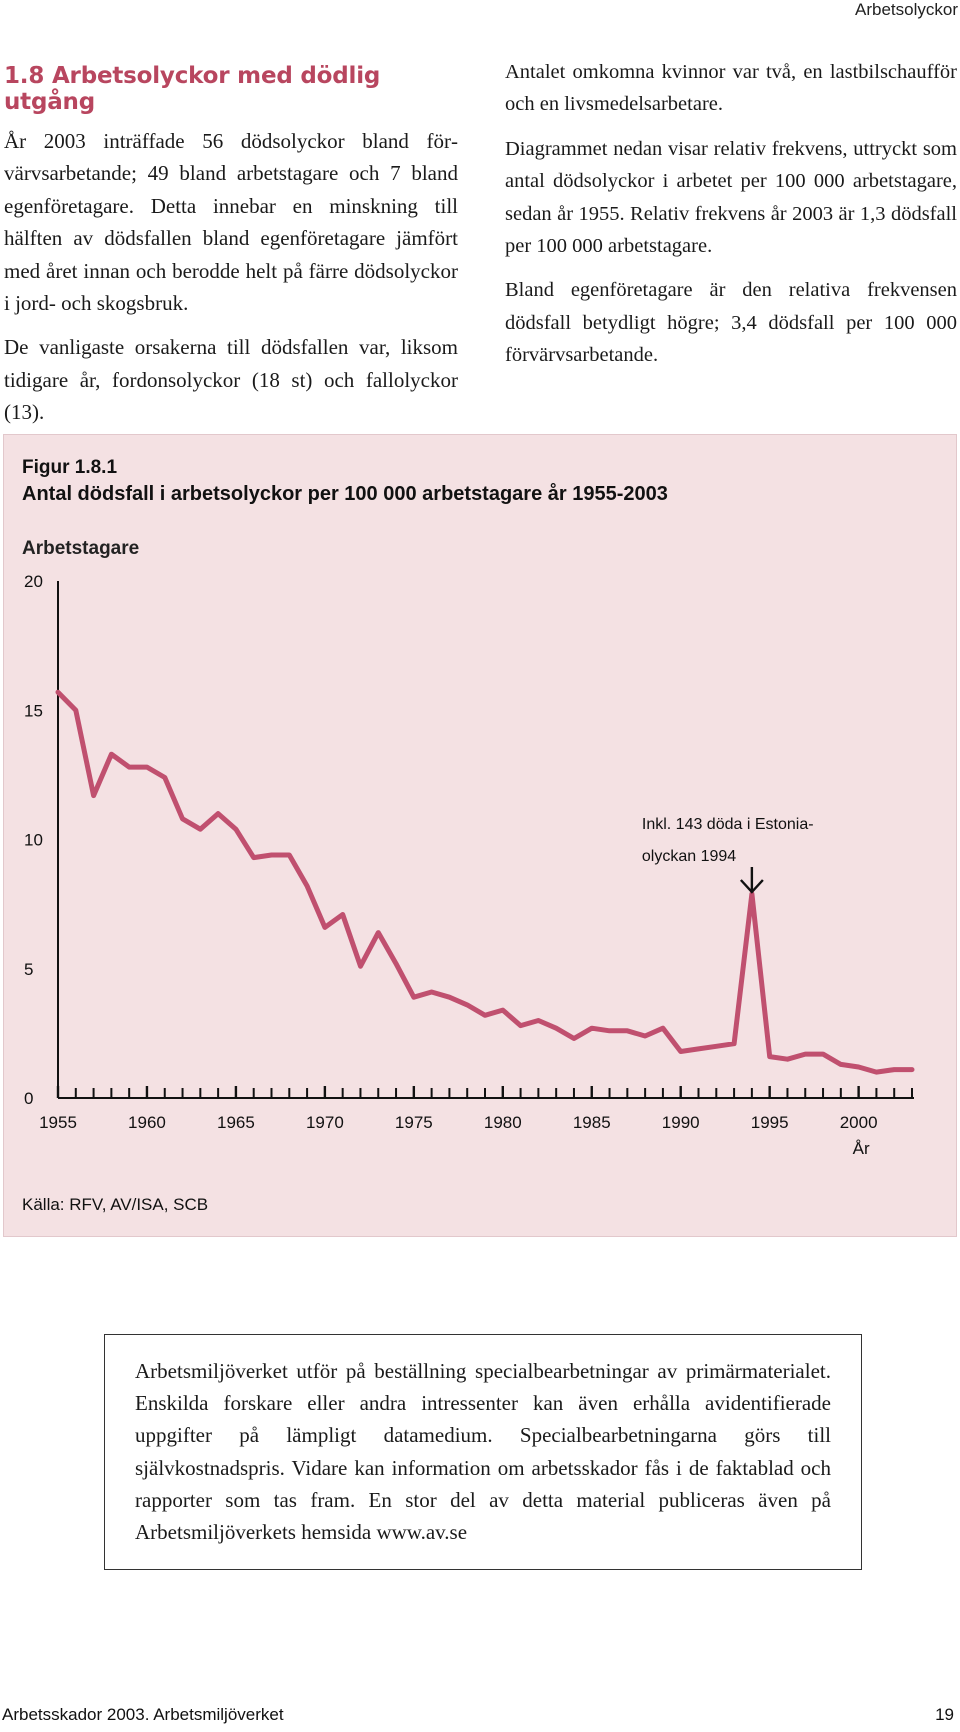  Describe the element at coordinates (503, 1122) in the screenshot. I see `x-tick-label: 1980` at that location.